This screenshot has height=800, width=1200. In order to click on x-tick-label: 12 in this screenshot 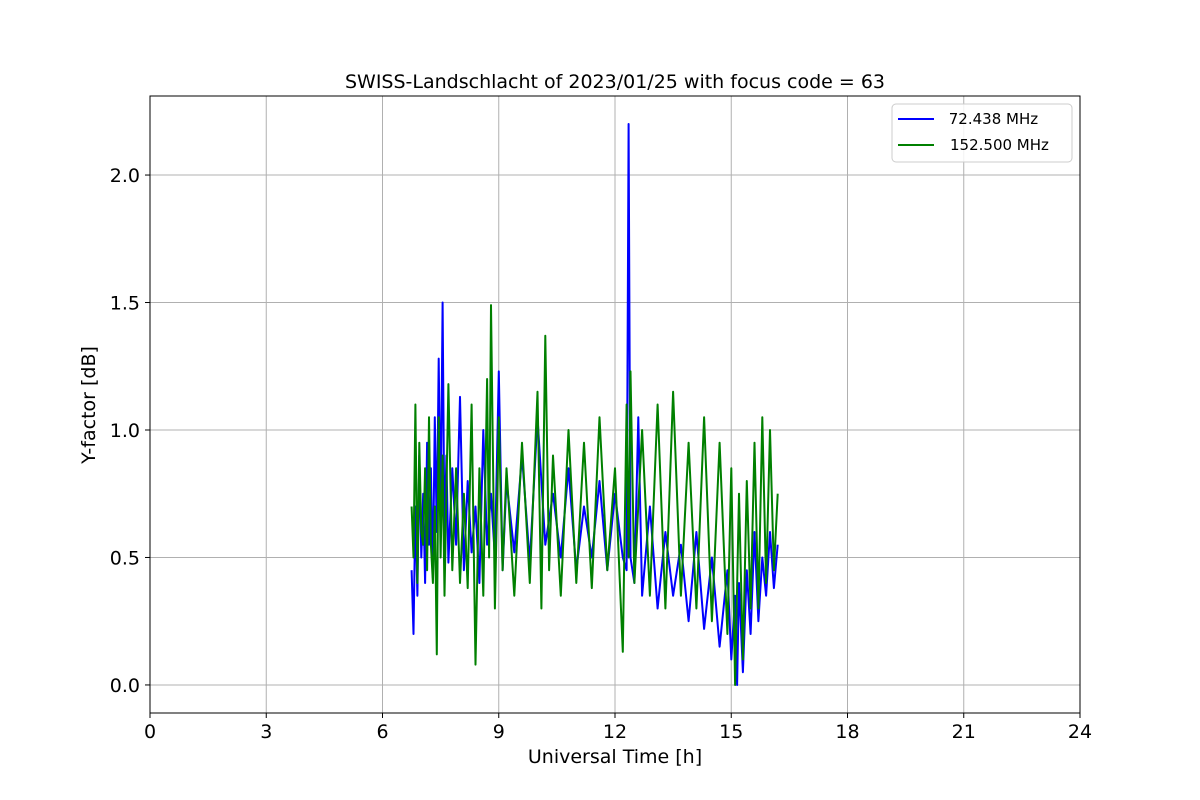, I will do `click(615, 732)`.